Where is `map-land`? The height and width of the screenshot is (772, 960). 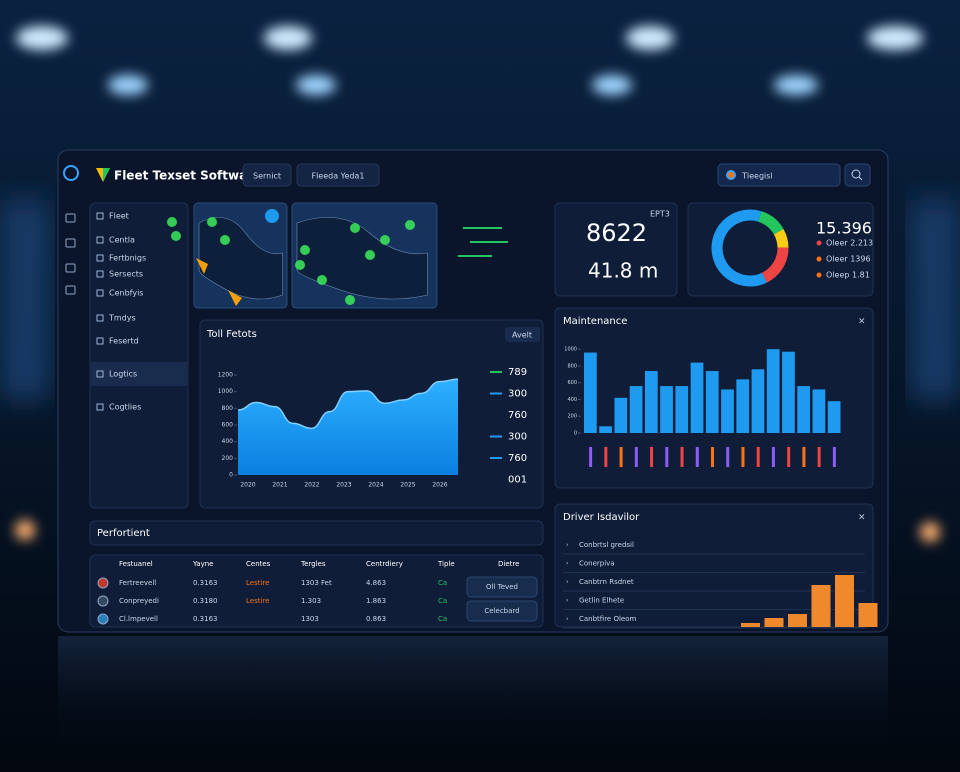 map-land is located at coordinates (240, 258).